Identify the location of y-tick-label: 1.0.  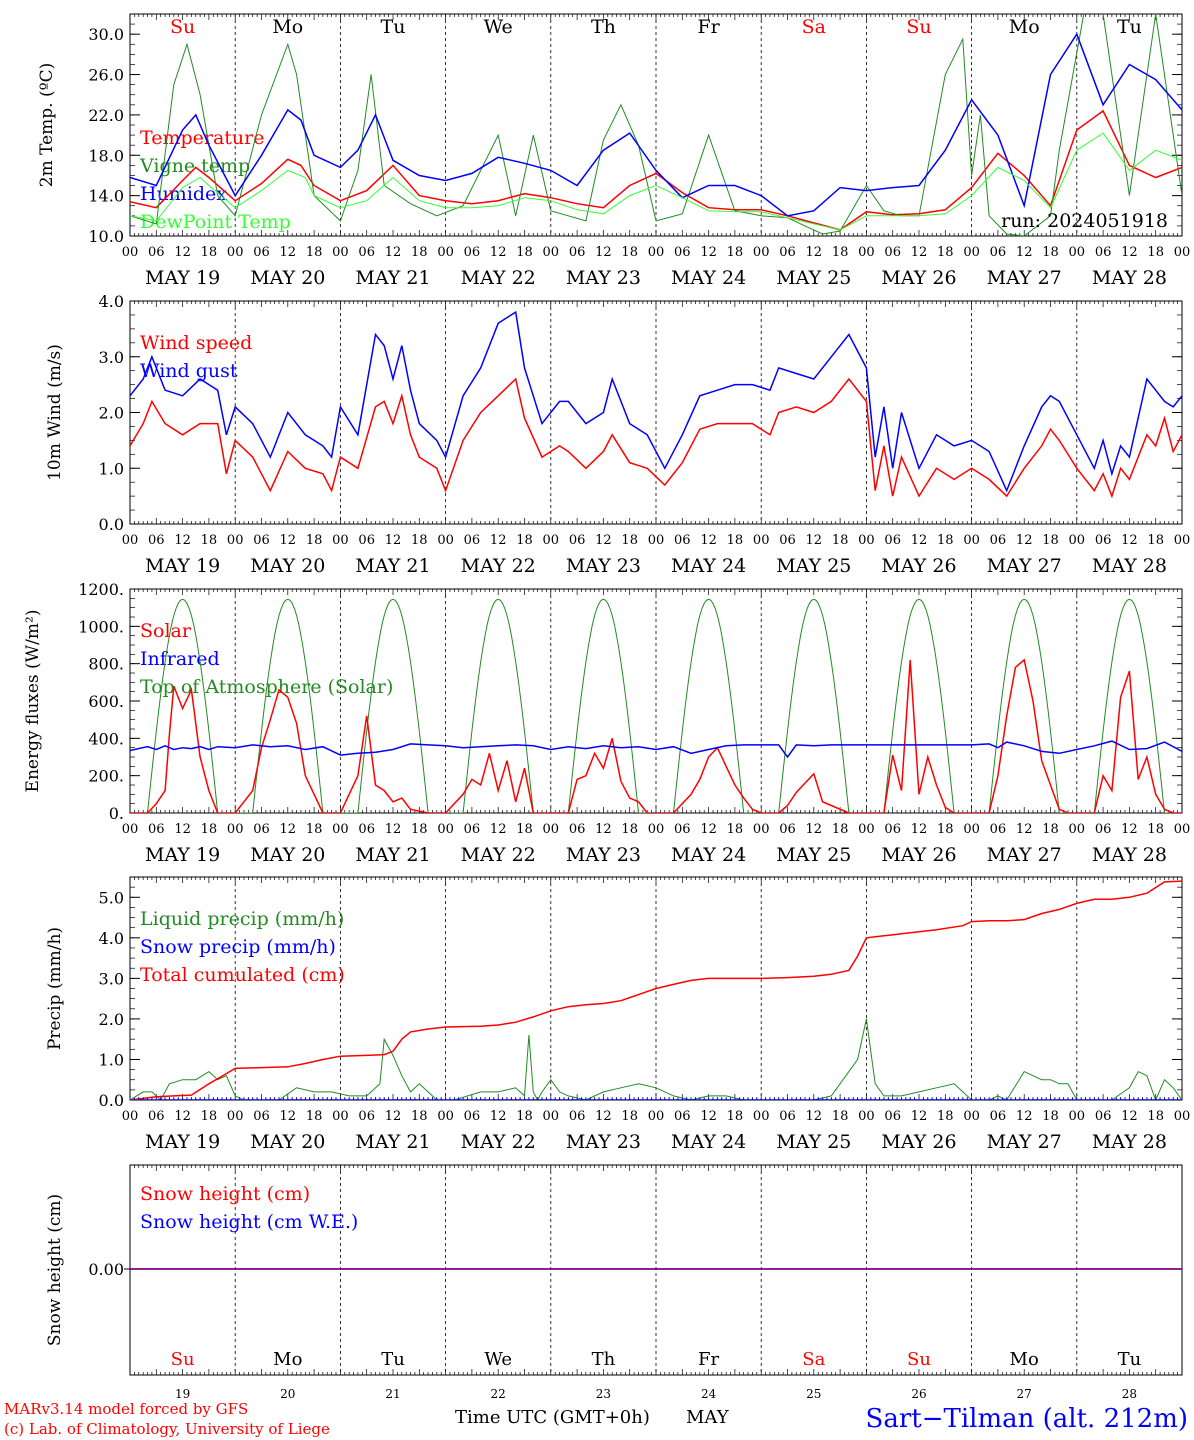
(111, 1059).